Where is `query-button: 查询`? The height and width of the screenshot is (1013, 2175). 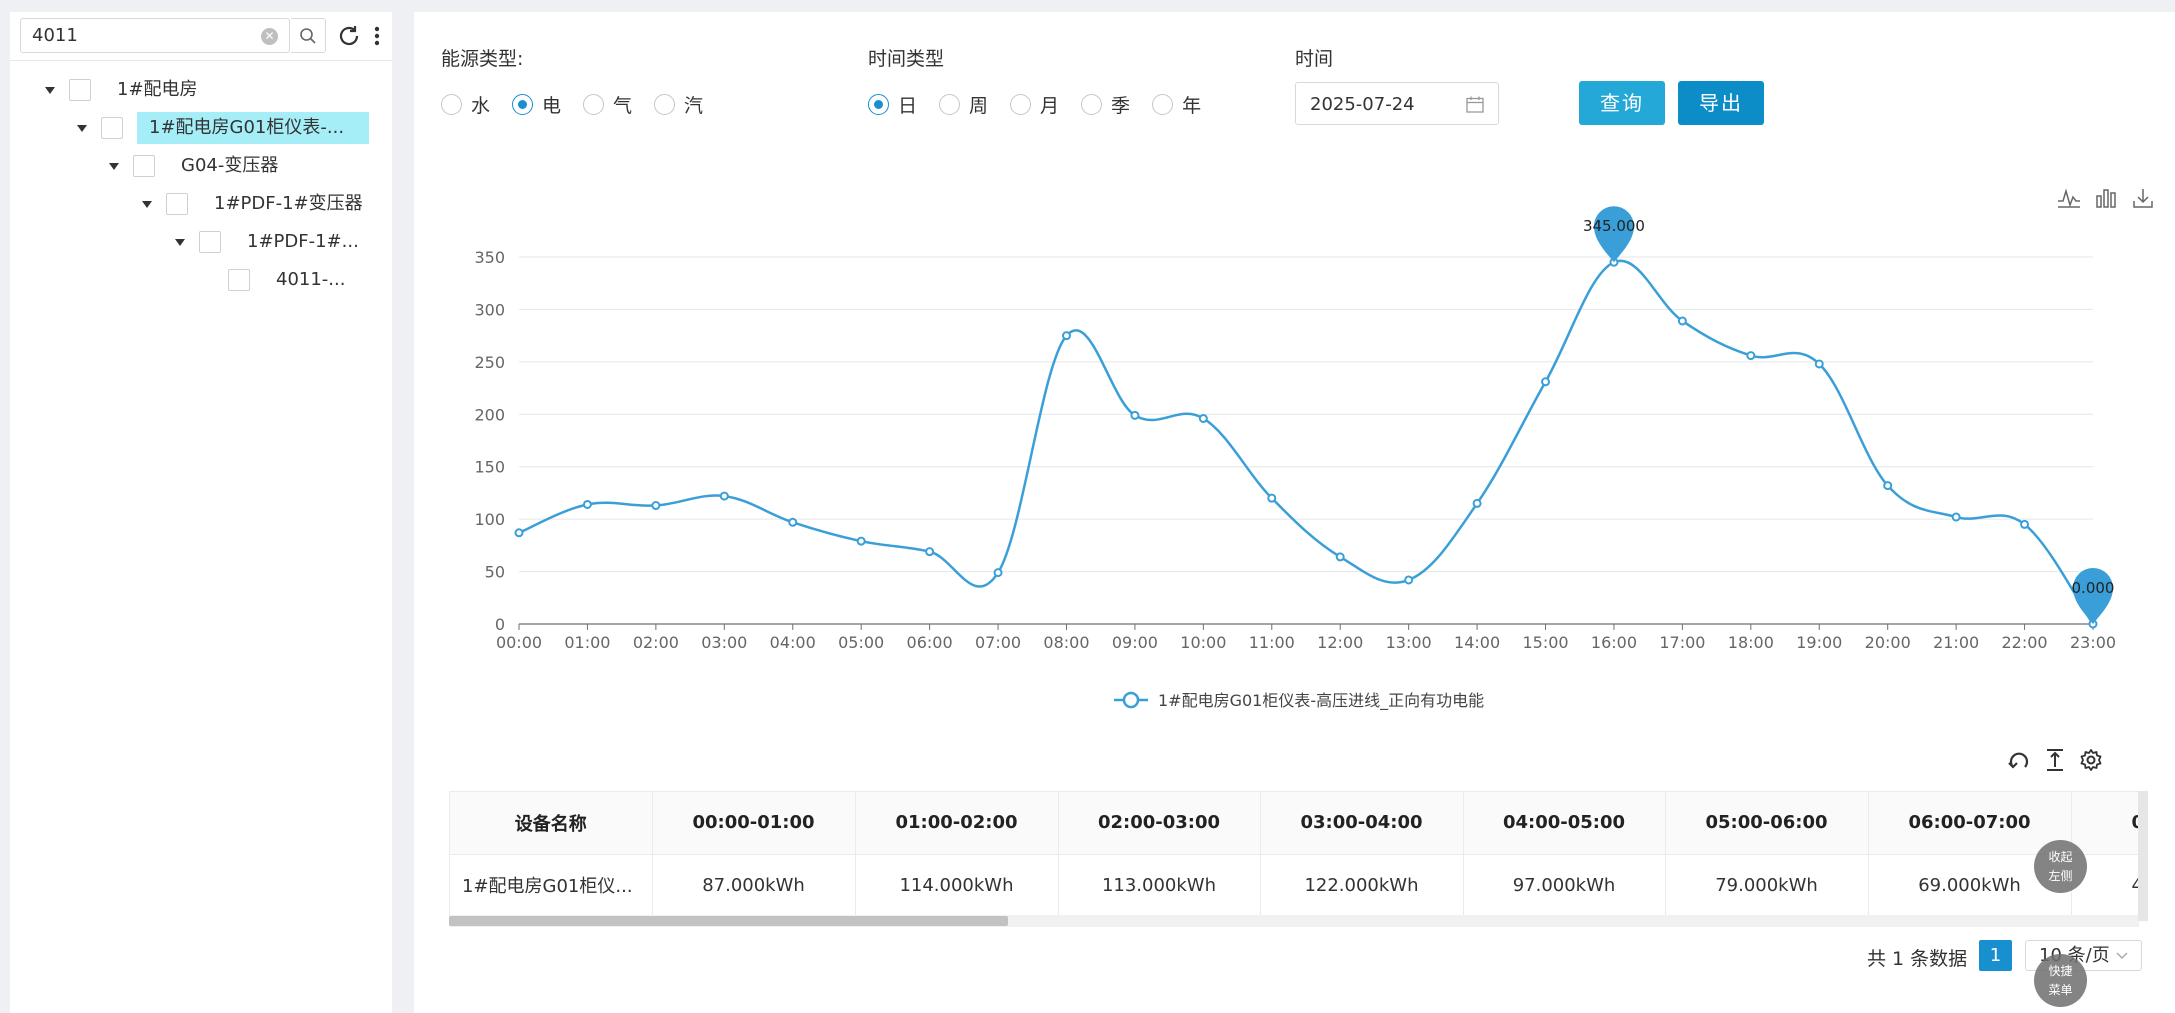
query-button: 查询 is located at coordinates (1622, 103).